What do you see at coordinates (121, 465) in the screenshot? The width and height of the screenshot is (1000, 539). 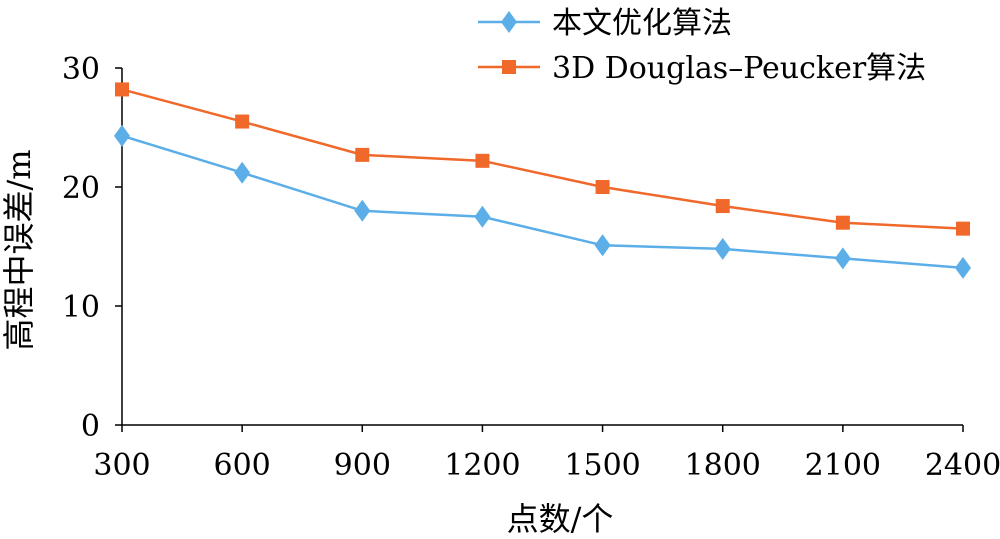 I see `x-tick-label: 300` at bounding box center [121, 465].